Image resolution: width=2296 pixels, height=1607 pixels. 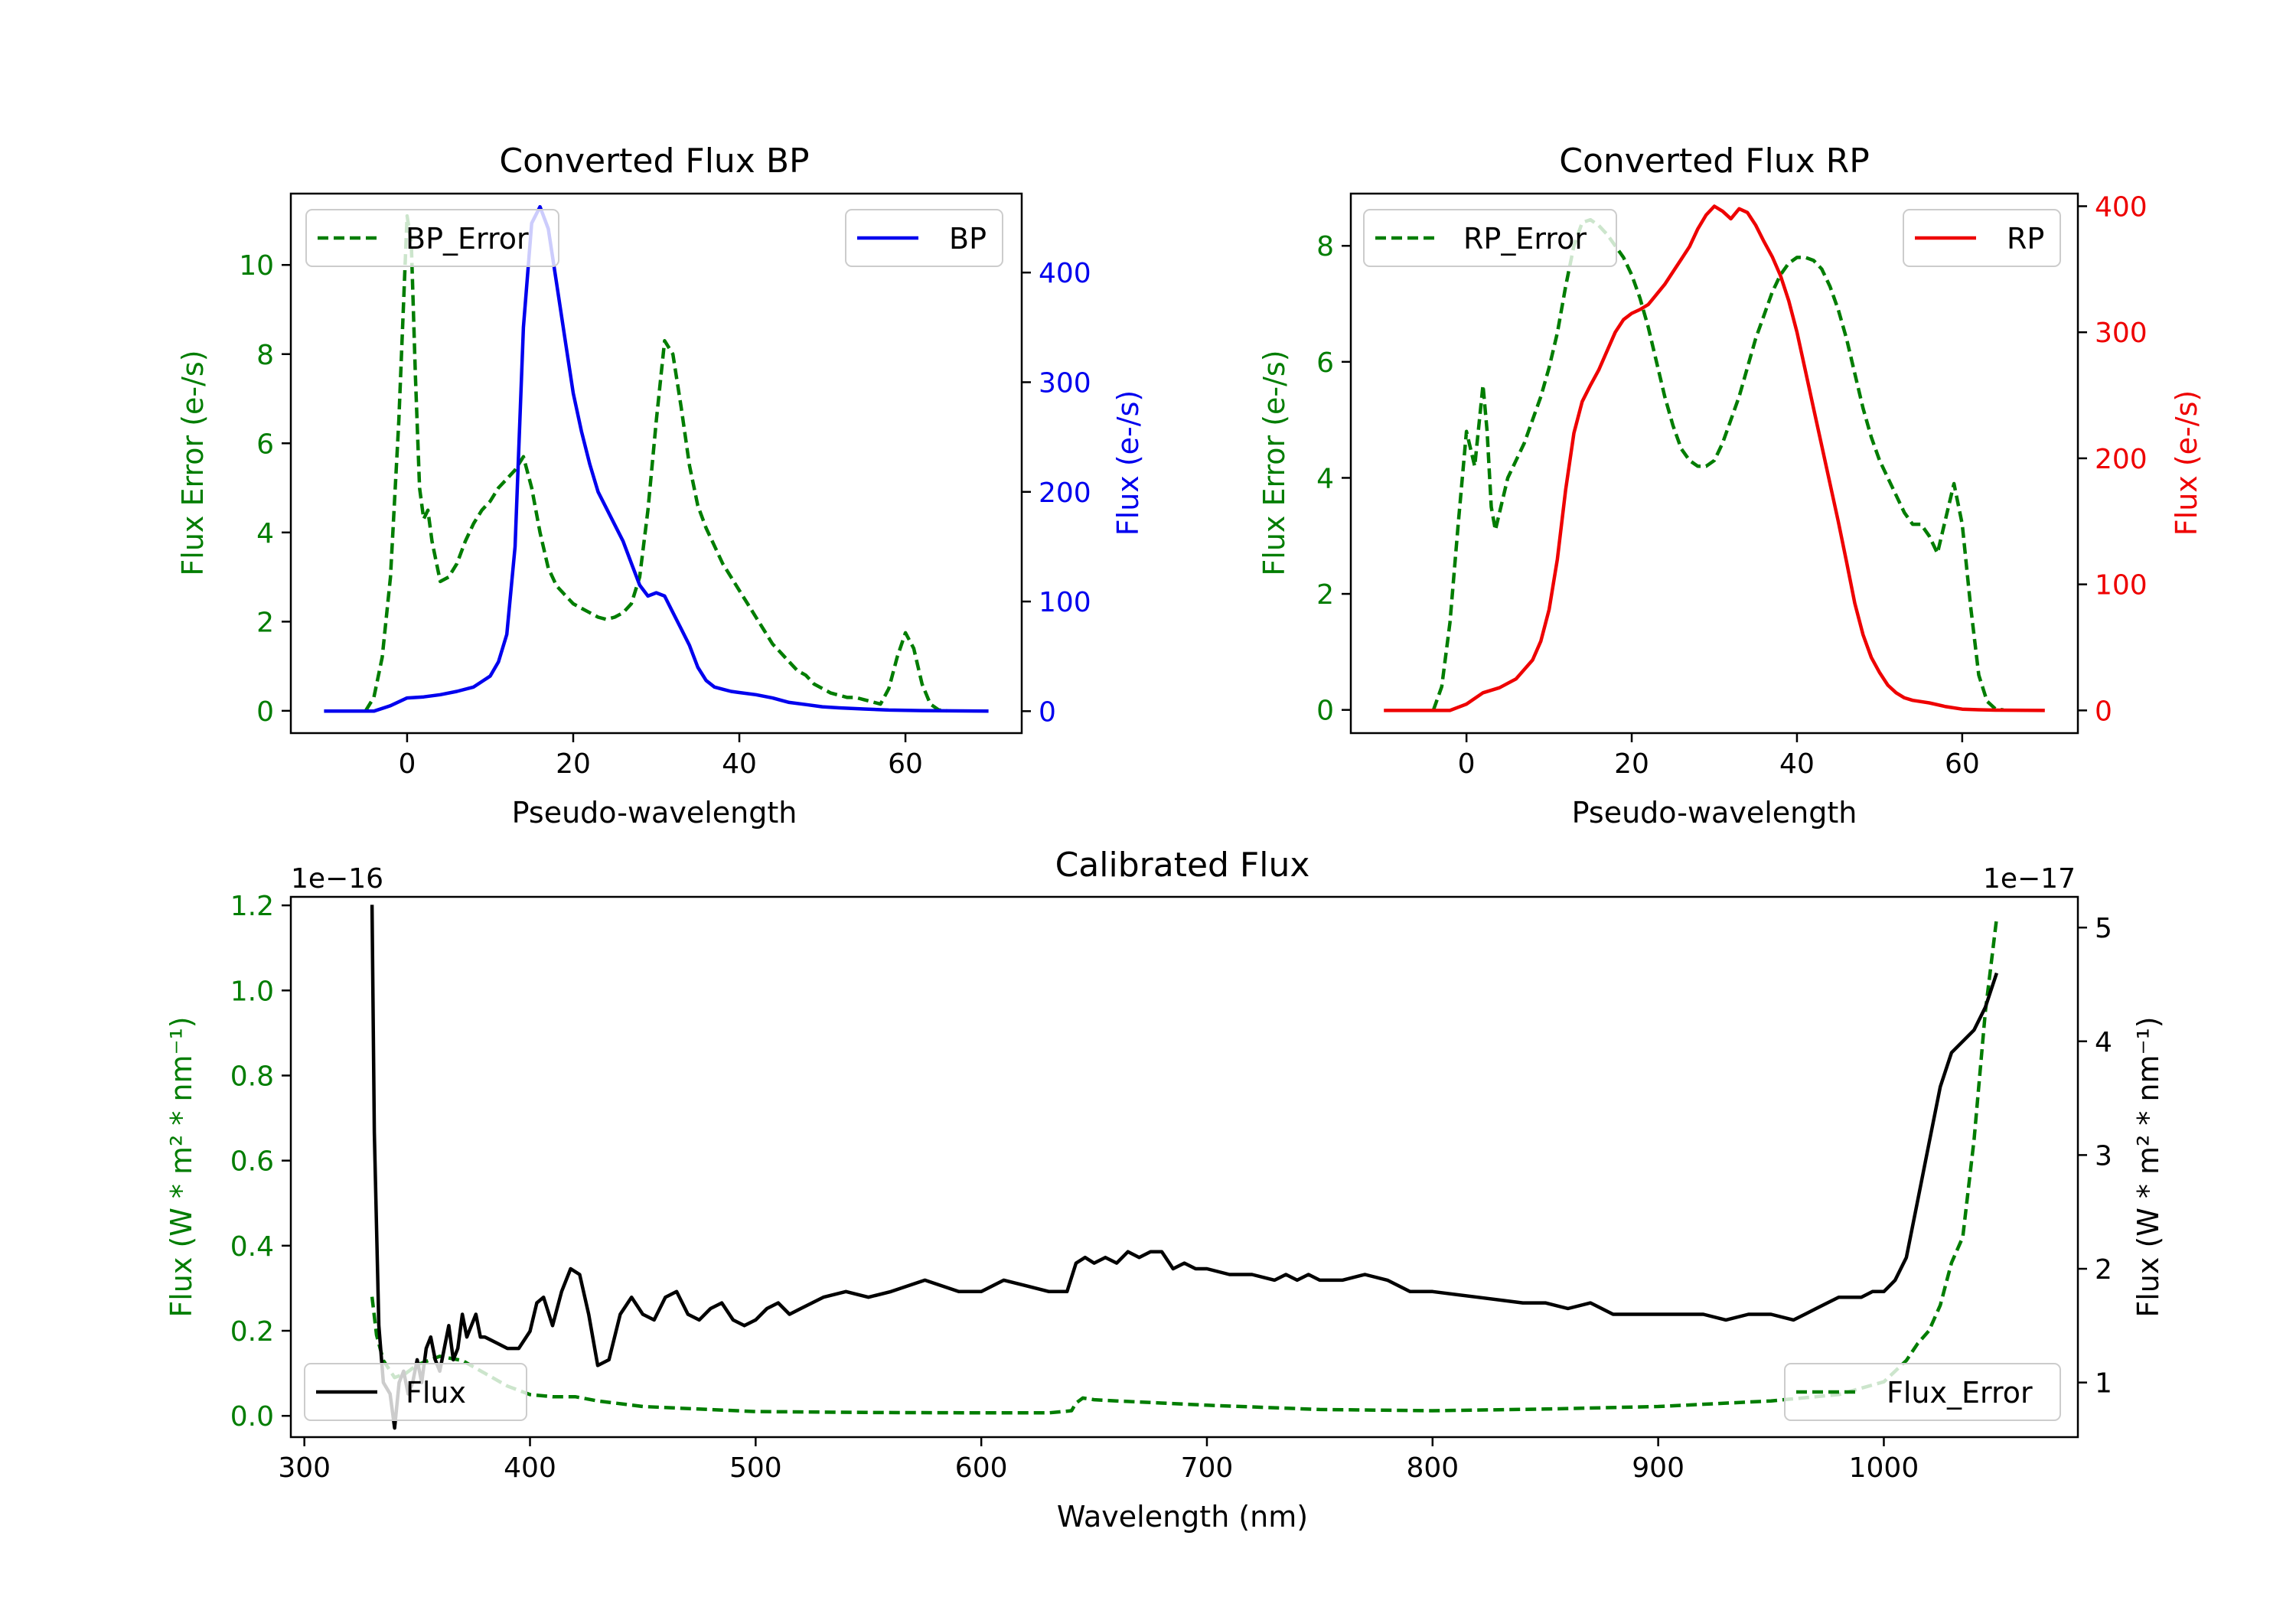 What do you see at coordinates (2103, 1042) in the screenshot?
I see `right-tick-label: 4` at bounding box center [2103, 1042].